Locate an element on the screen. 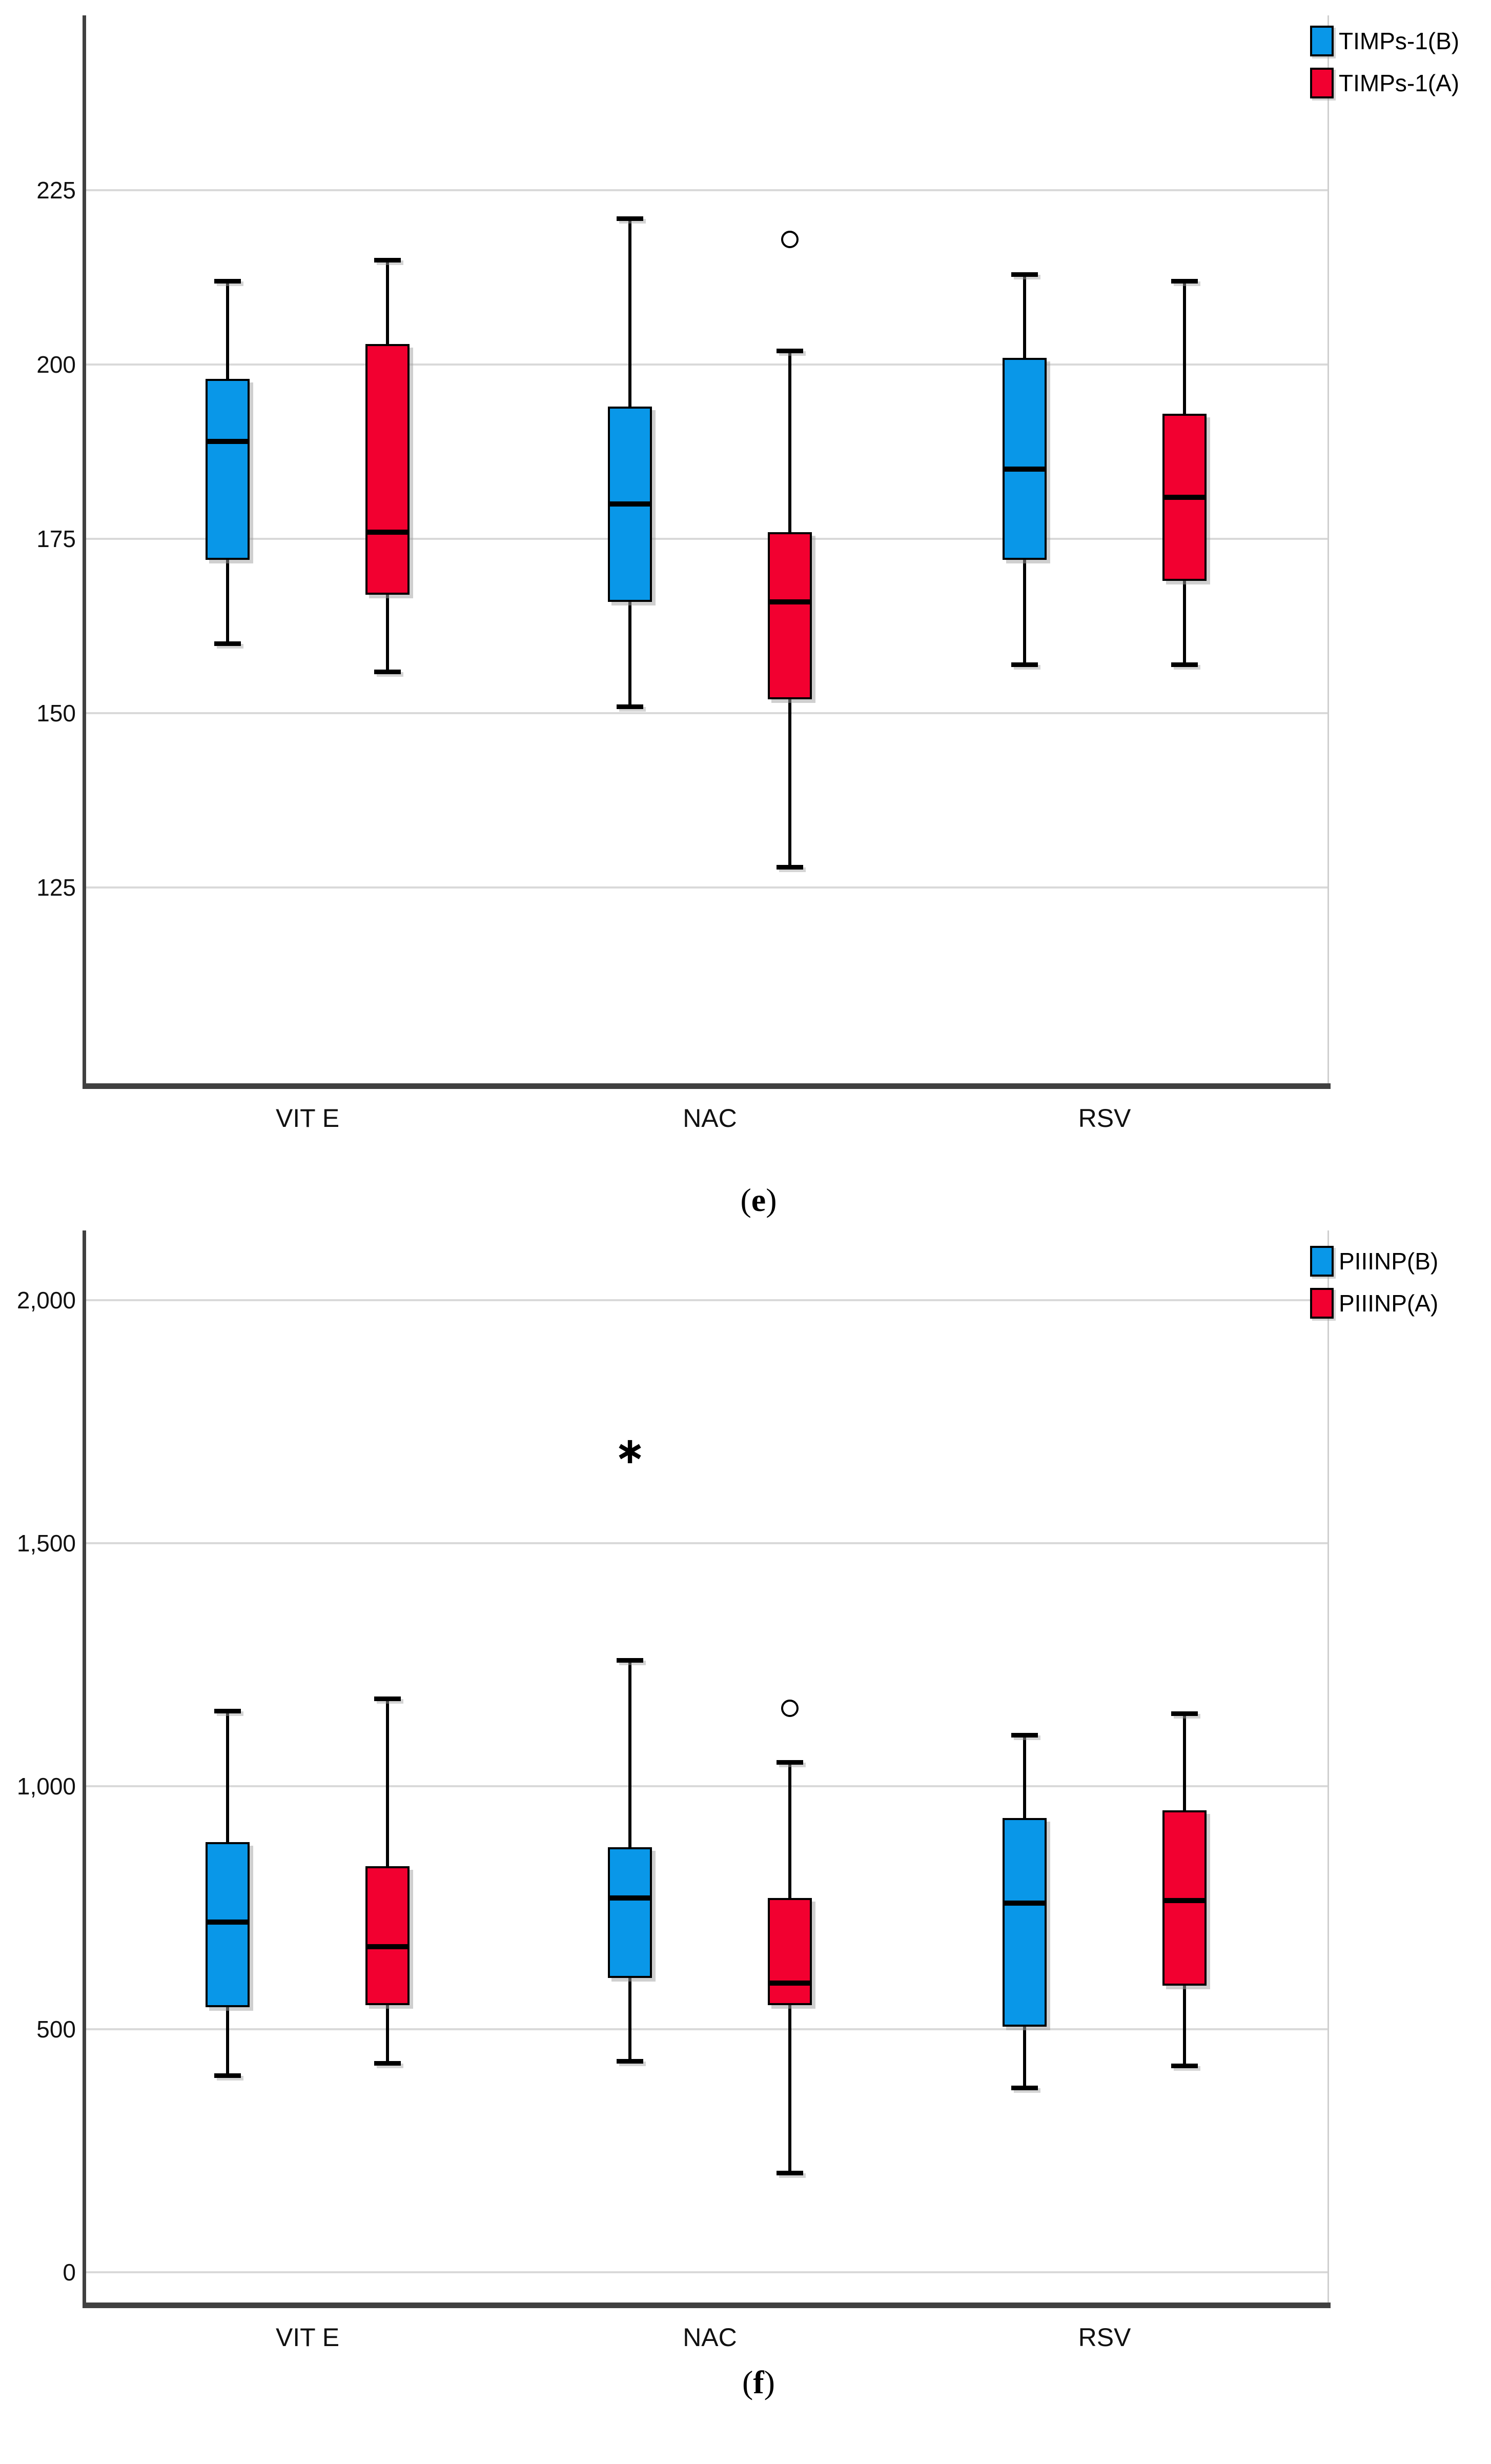 The width and height of the screenshot is (1491, 2464). box-timps-1-a-nac is located at coordinates (790, 616).